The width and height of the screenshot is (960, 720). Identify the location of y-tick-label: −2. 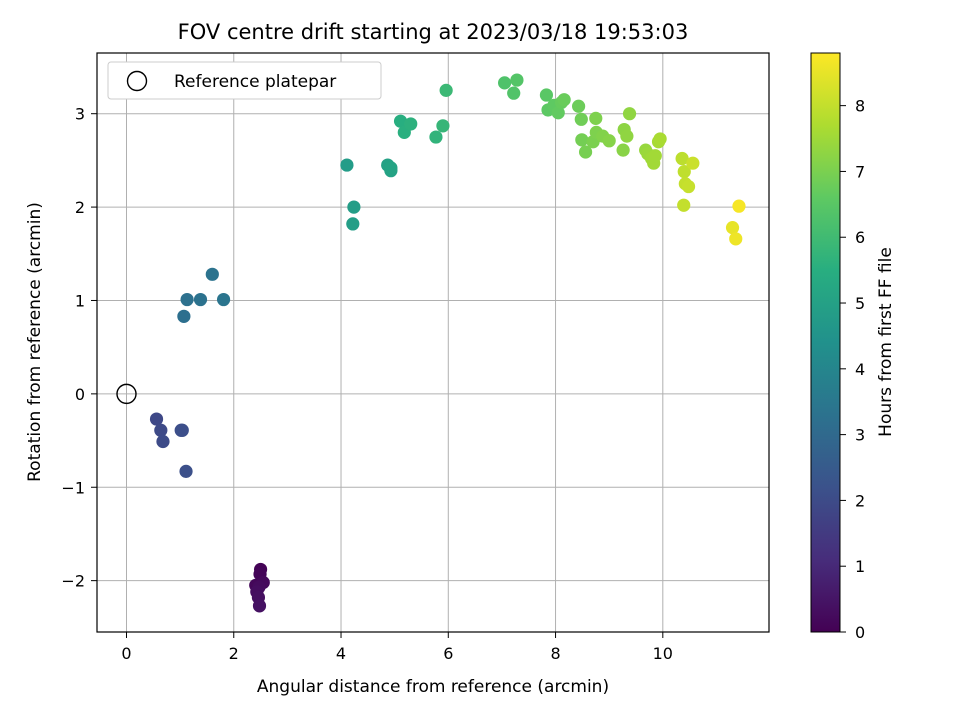
(73, 581).